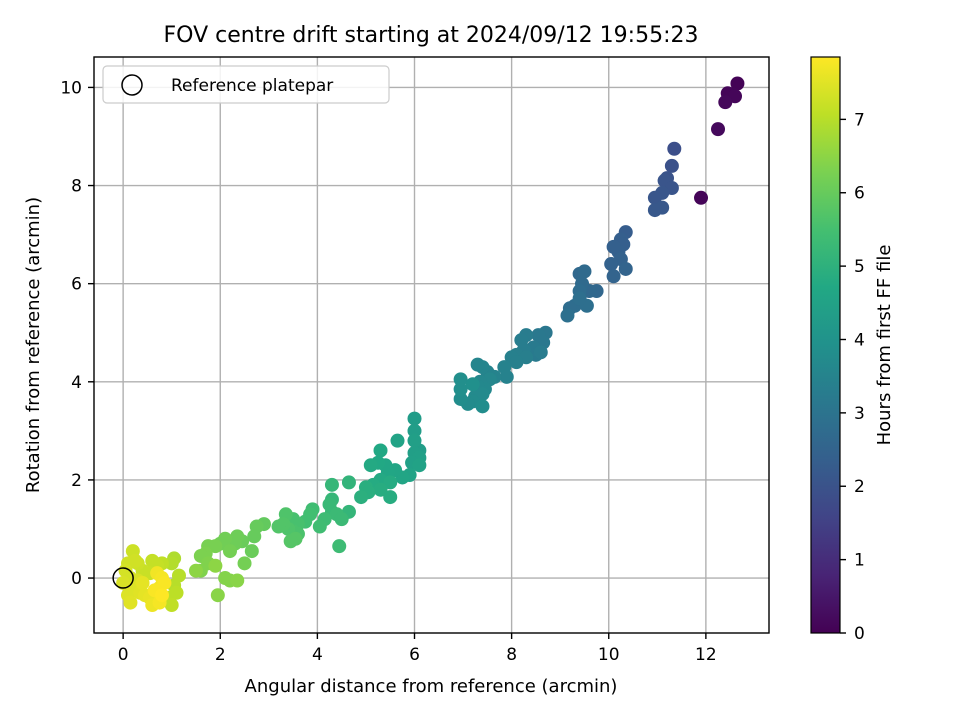 Image resolution: width=960 pixels, height=720 pixels. I want to click on legend-entry-label: Reference platepar, so click(252, 86).